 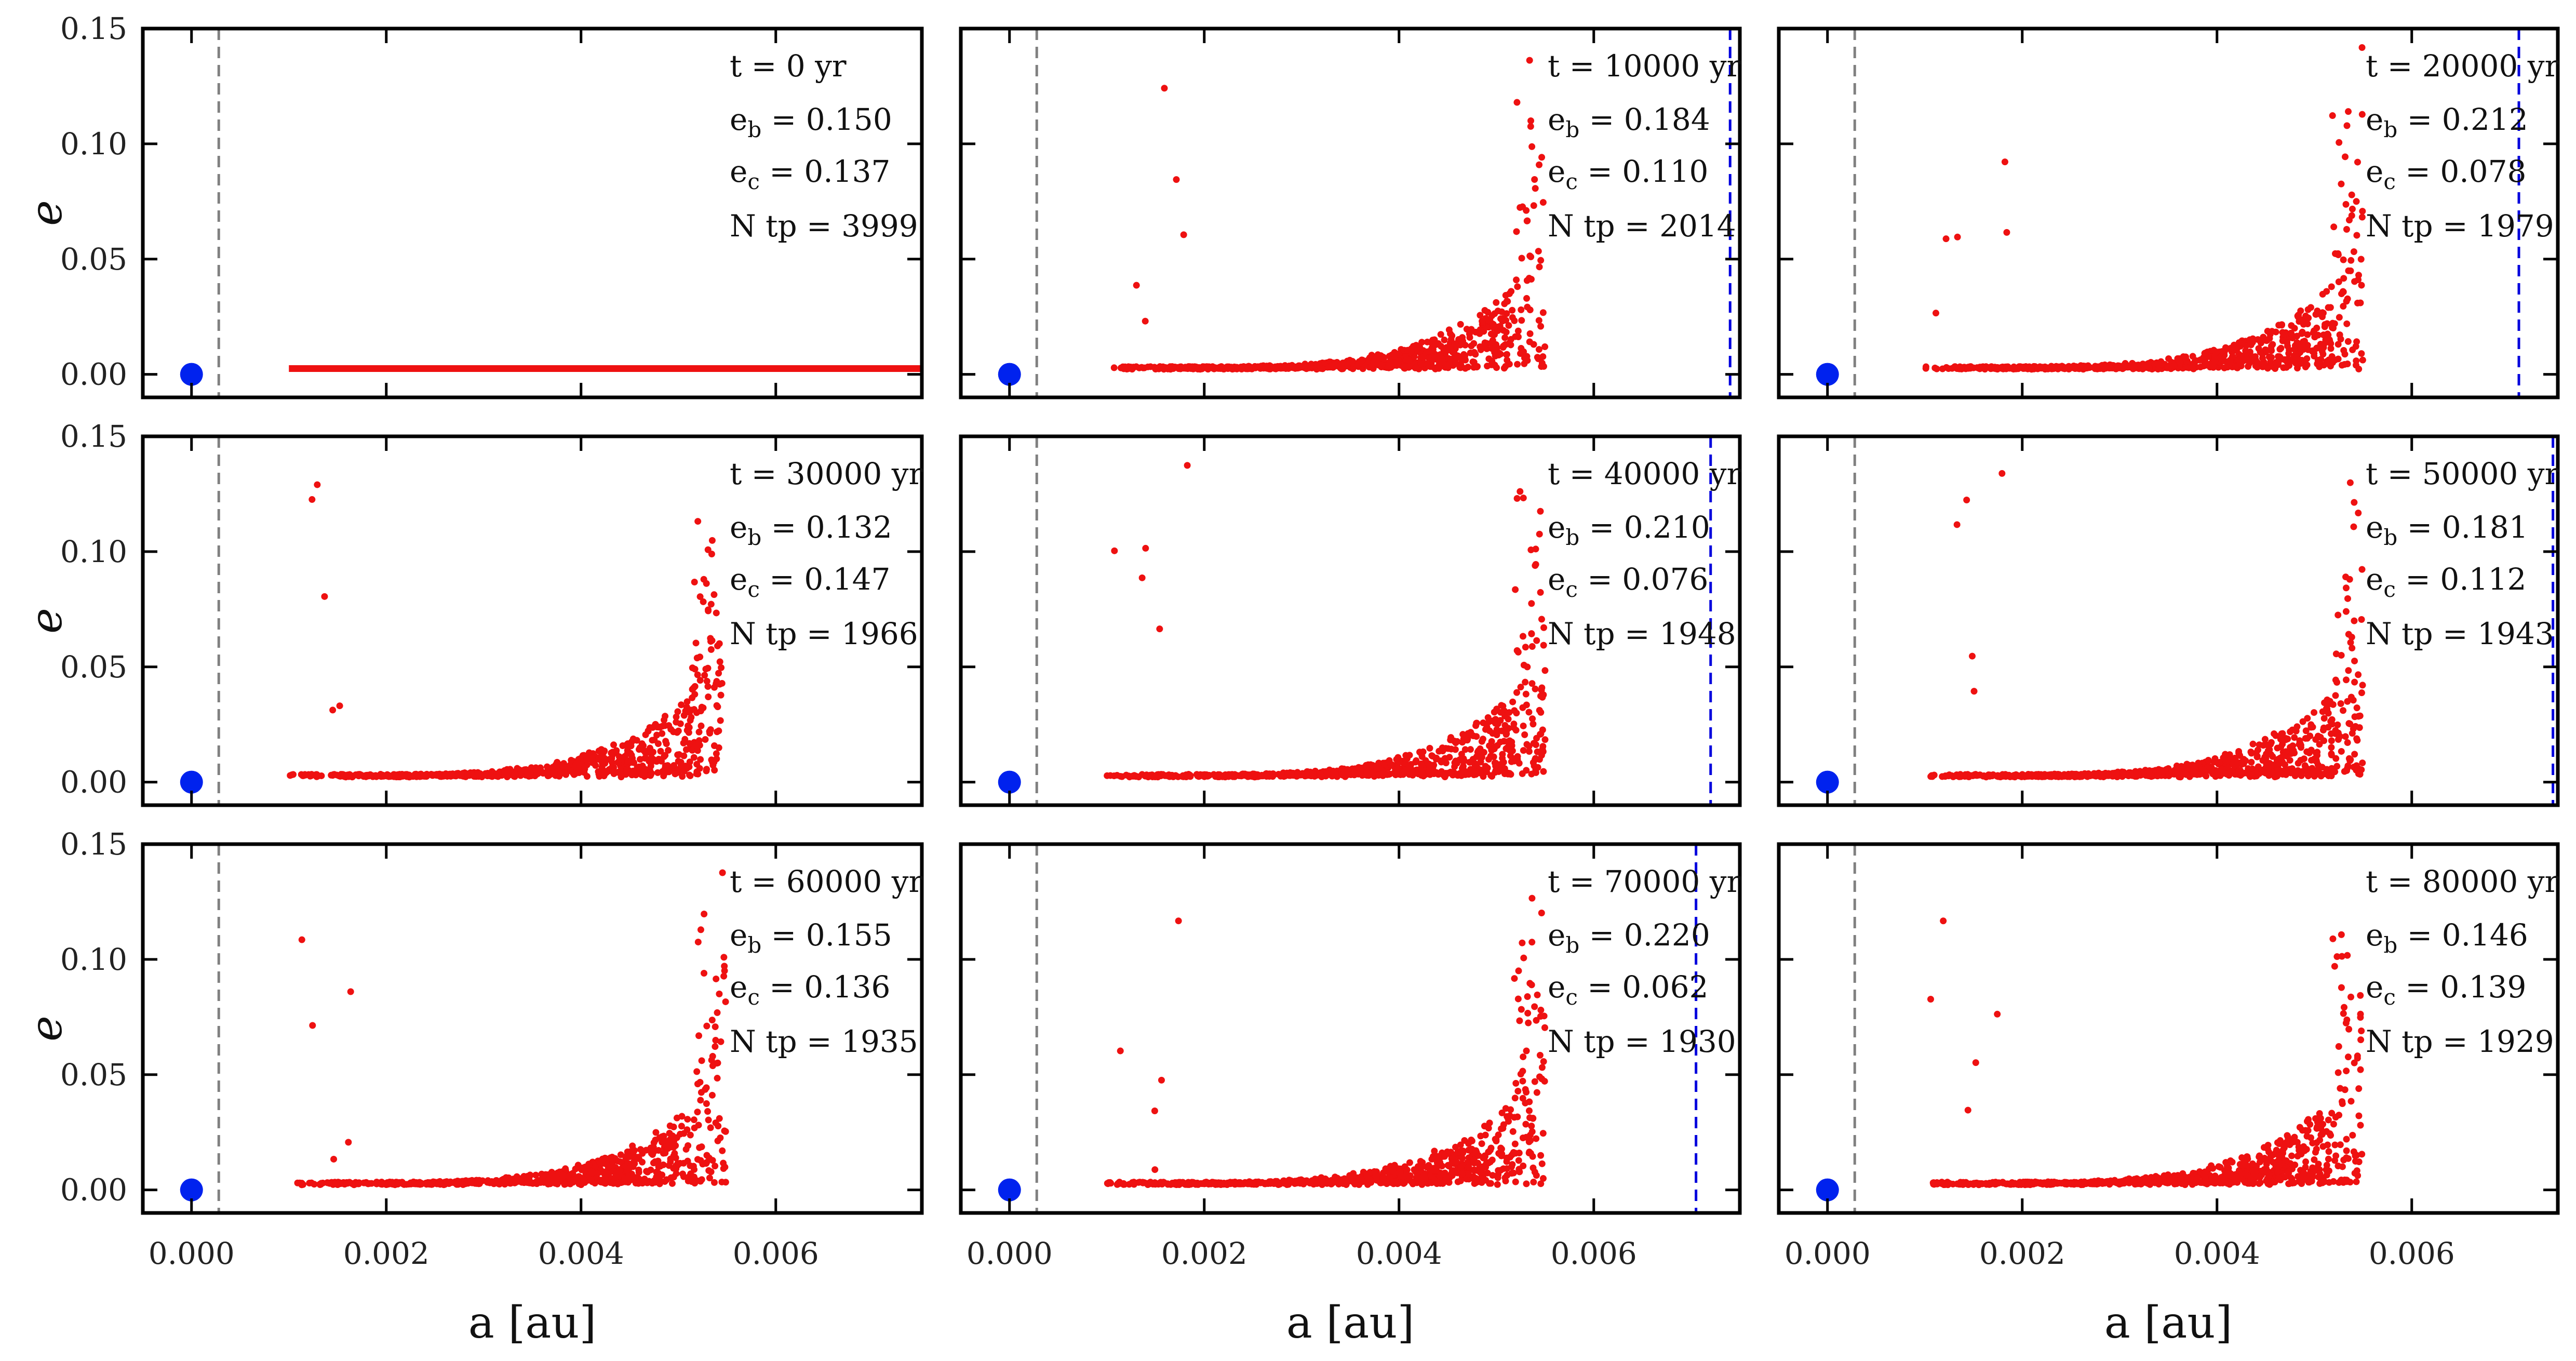 I want to click on y-tick-label: 0.15, so click(x=93, y=844).